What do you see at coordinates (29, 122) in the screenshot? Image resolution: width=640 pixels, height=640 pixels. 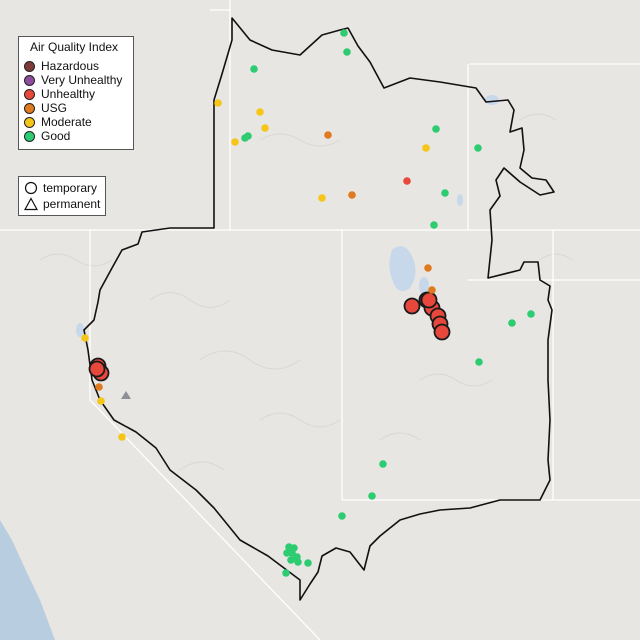 I see `moderate-swatch` at bounding box center [29, 122].